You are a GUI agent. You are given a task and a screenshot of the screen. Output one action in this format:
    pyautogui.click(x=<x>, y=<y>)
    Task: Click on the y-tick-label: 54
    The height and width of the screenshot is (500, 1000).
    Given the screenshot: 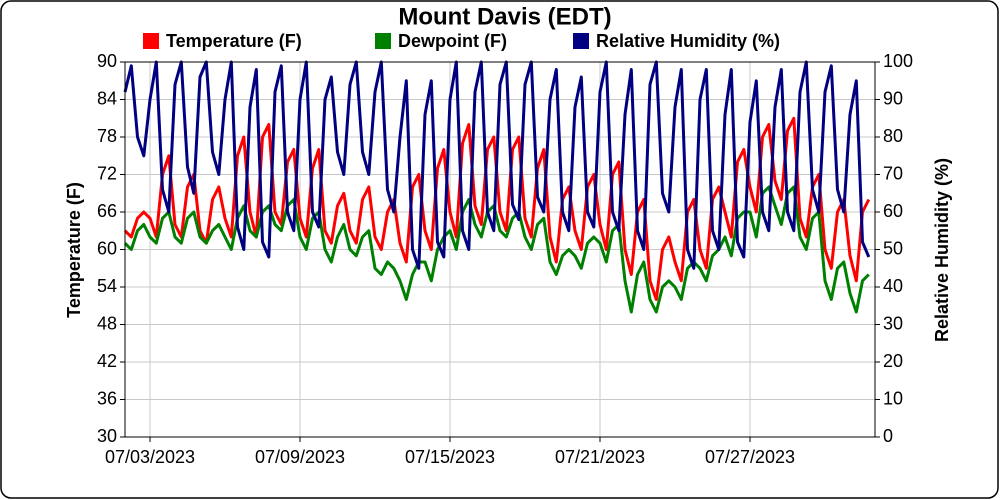 What is the action you would take?
    pyautogui.click(x=107, y=286)
    